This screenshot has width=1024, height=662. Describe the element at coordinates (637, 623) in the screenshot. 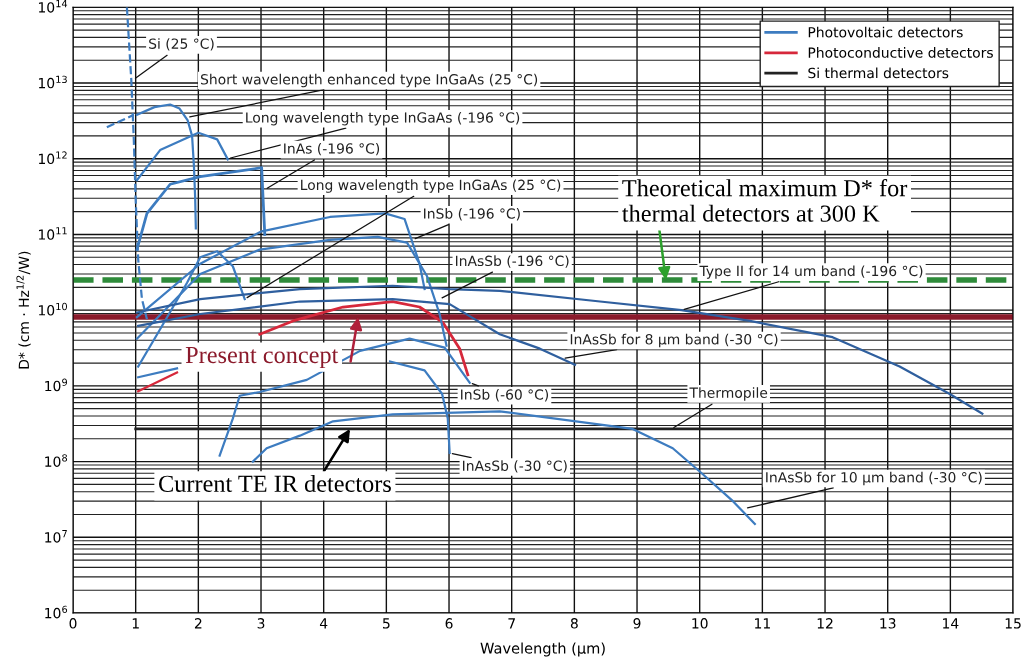

I see `x-tick-label: 9` at that location.